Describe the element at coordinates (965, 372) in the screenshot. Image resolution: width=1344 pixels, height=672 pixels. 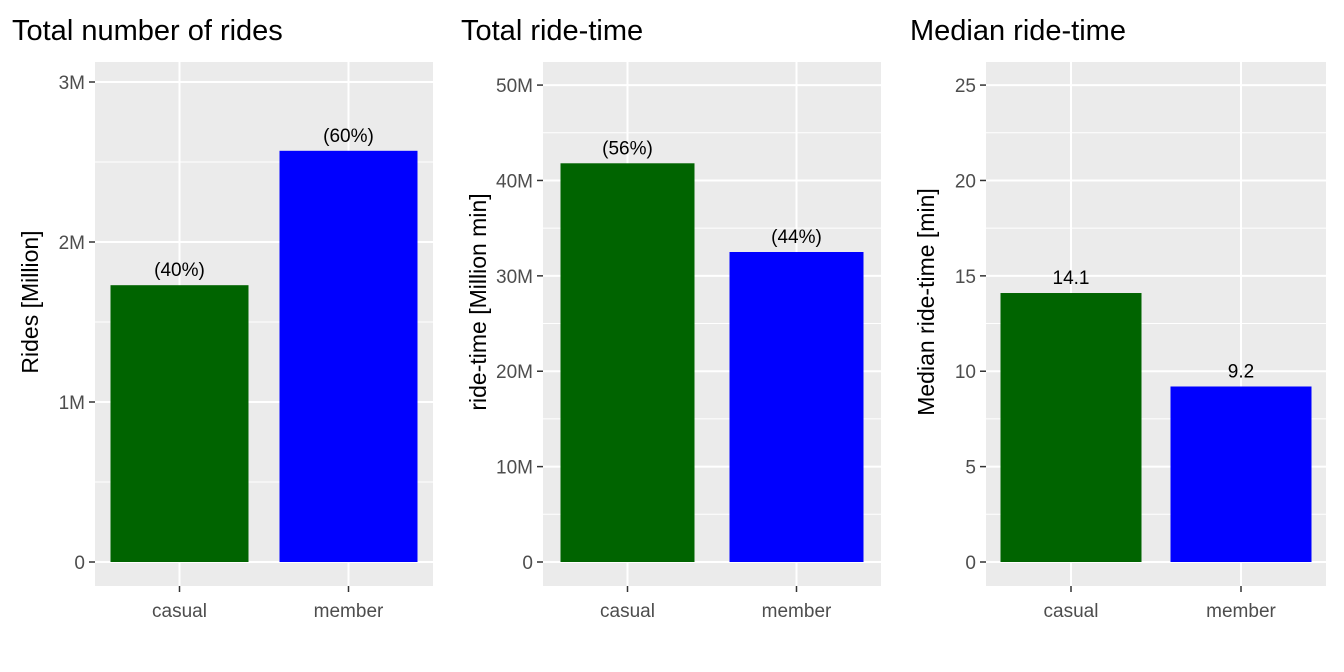
I see `y-tick-label: 10` at that location.